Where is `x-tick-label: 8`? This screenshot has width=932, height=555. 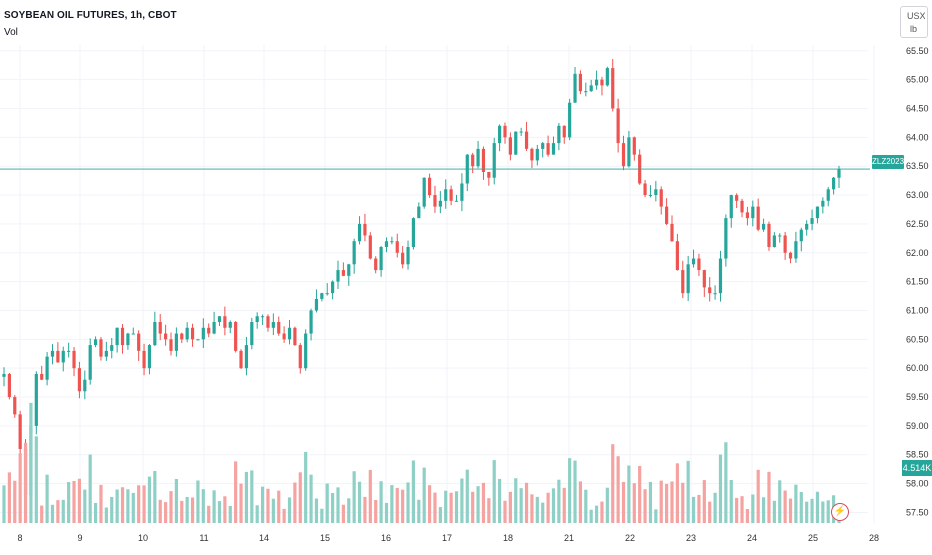
x-tick-label: 8 is located at coordinates (19, 538).